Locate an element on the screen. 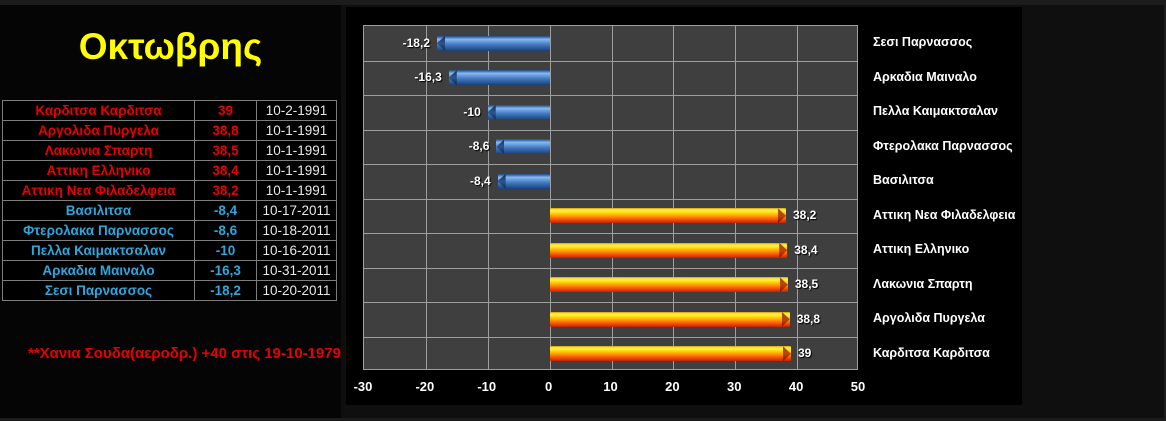 The image size is (1166, 421). record-date: 10-2-1991 is located at coordinates (296, 110).